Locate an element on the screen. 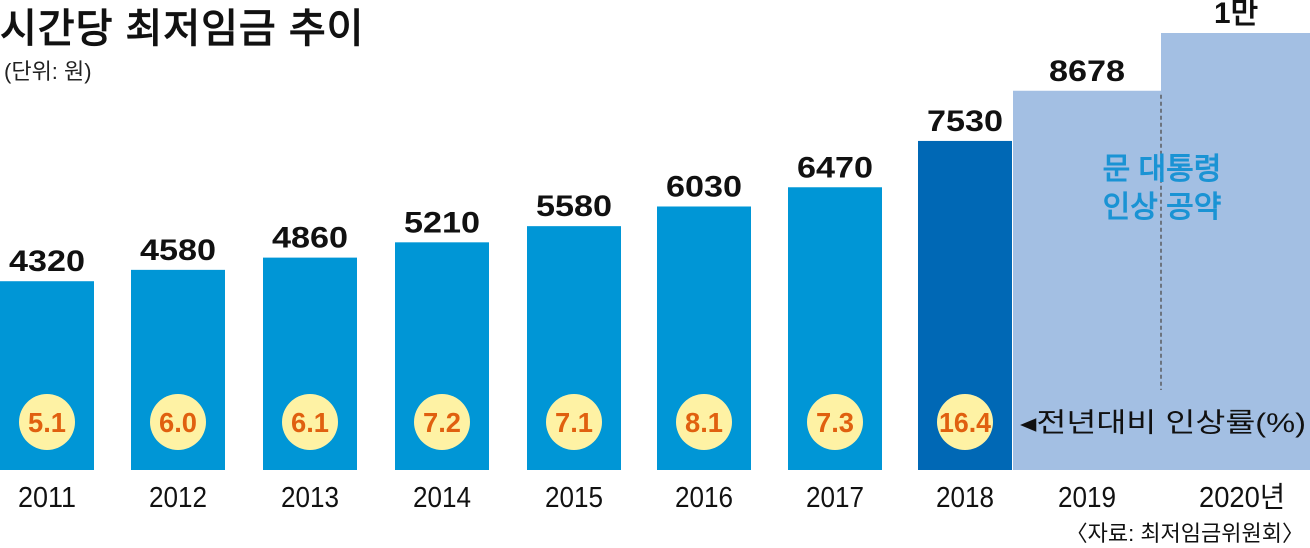 The height and width of the screenshot is (548, 1310). x-tick-label: 2011 is located at coordinates (47, 498).